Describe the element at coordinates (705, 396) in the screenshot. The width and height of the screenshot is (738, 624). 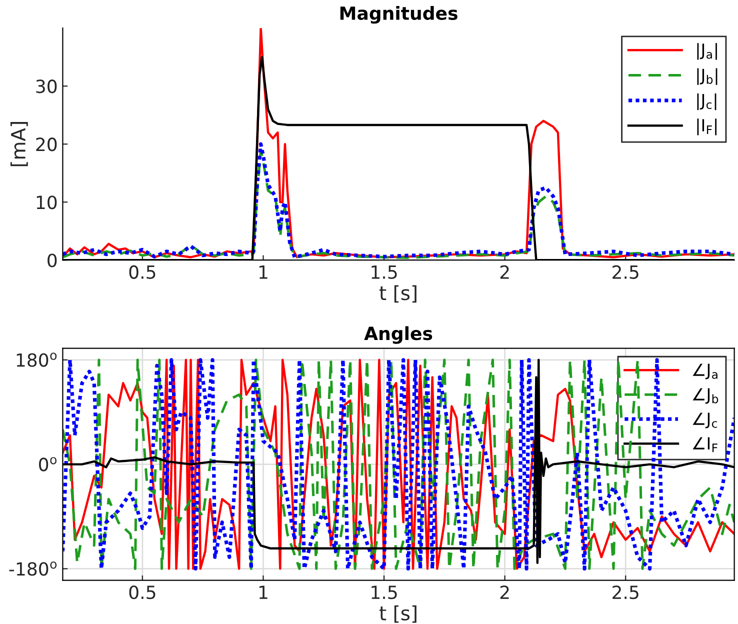
I see `legend-label: ∠J$_{b}$` at that location.